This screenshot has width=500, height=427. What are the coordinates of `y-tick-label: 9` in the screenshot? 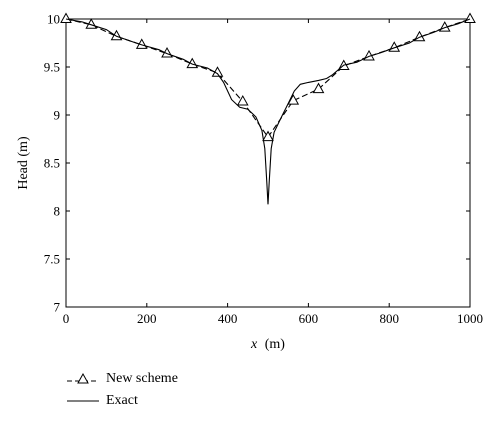 It's located at (57, 115).